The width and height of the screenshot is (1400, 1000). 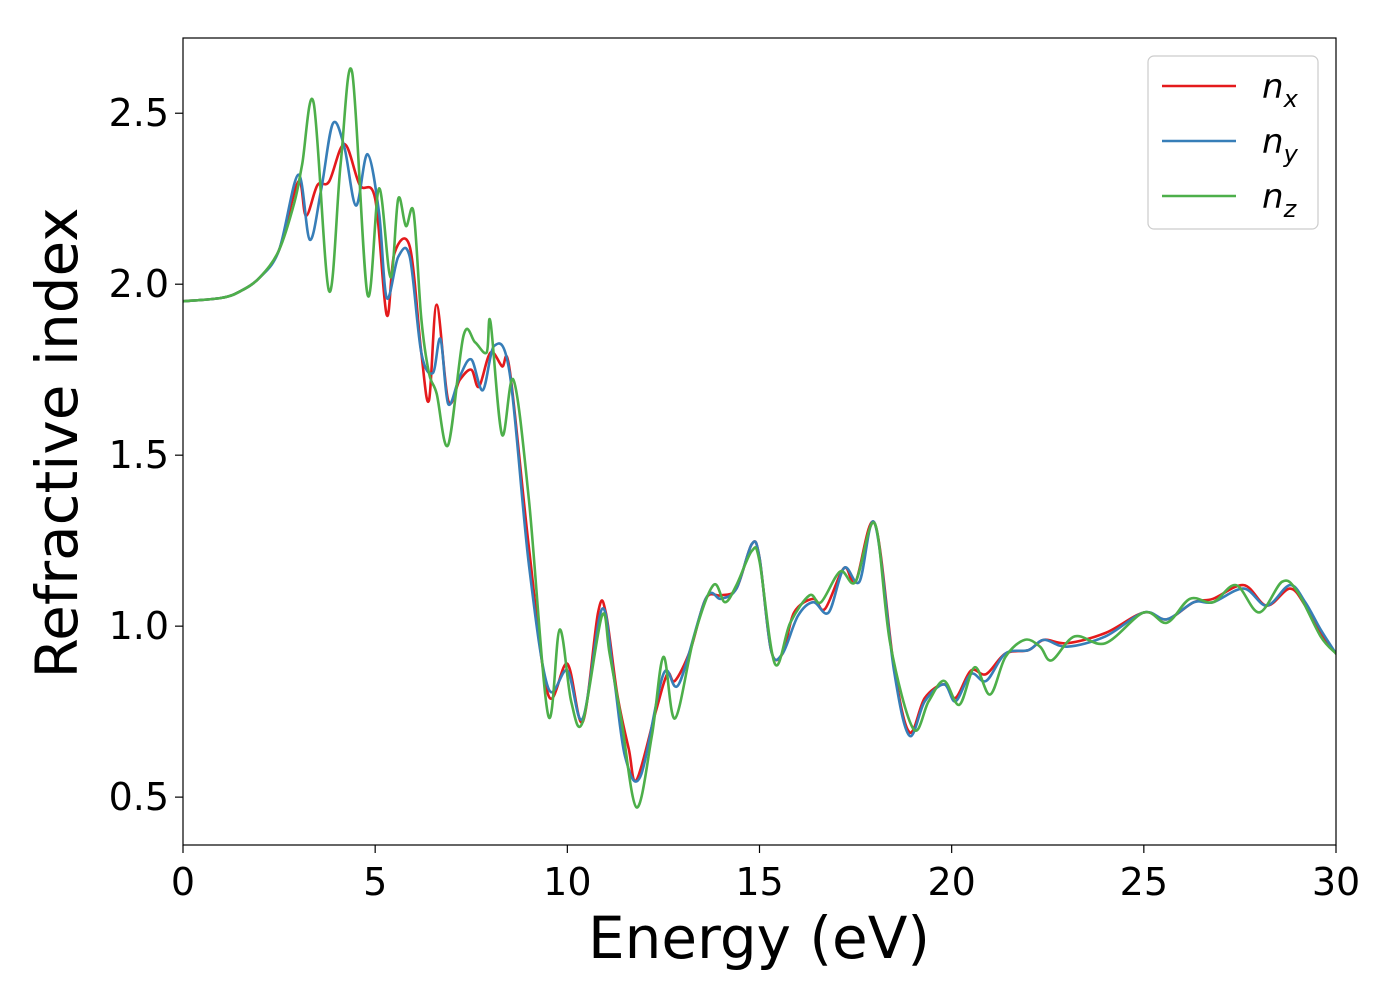 I want to click on y-axis-title: Refractive index, so click(x=57, y=442).